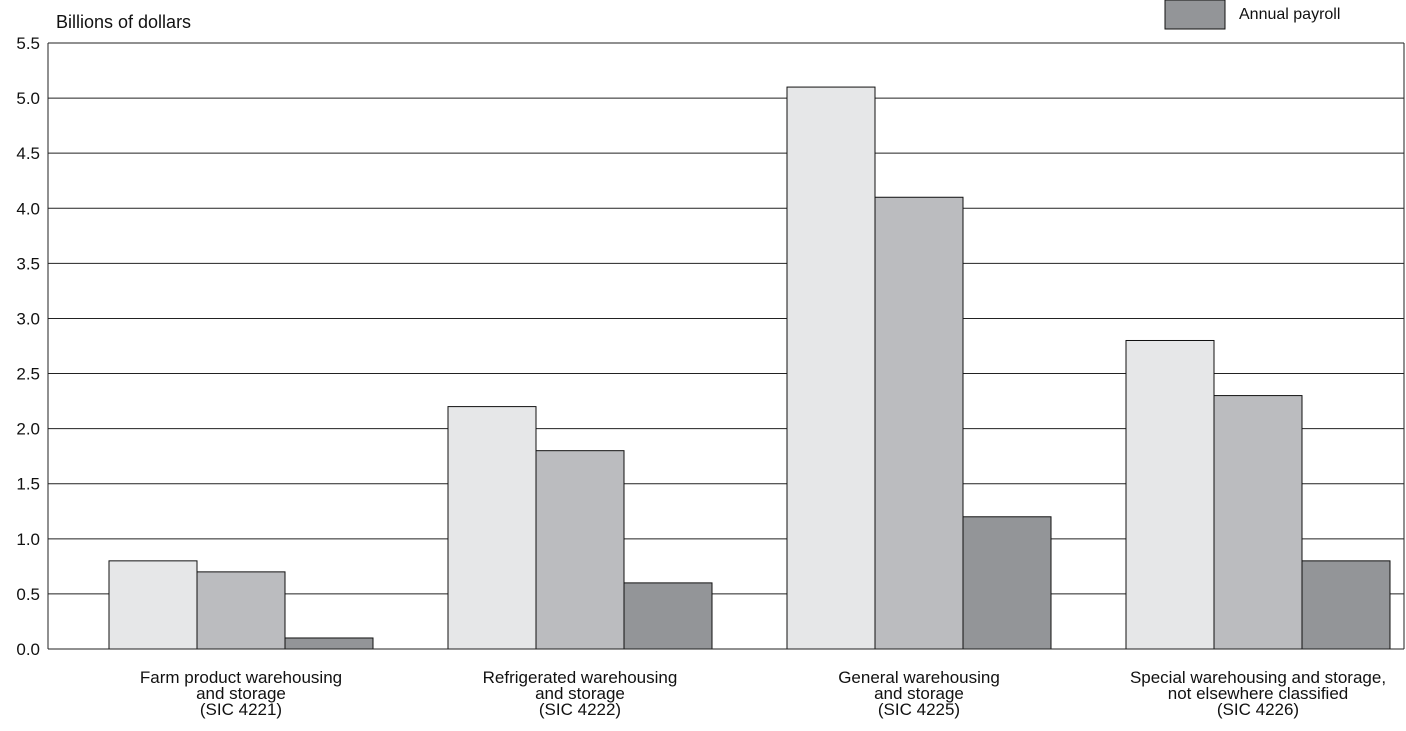 This screenshot has width=1406, height=731. What do you see at coordinates (28, 429) in the screenshot?
I see `y-tick-label: 2.0` at bounding box center [28, 429].